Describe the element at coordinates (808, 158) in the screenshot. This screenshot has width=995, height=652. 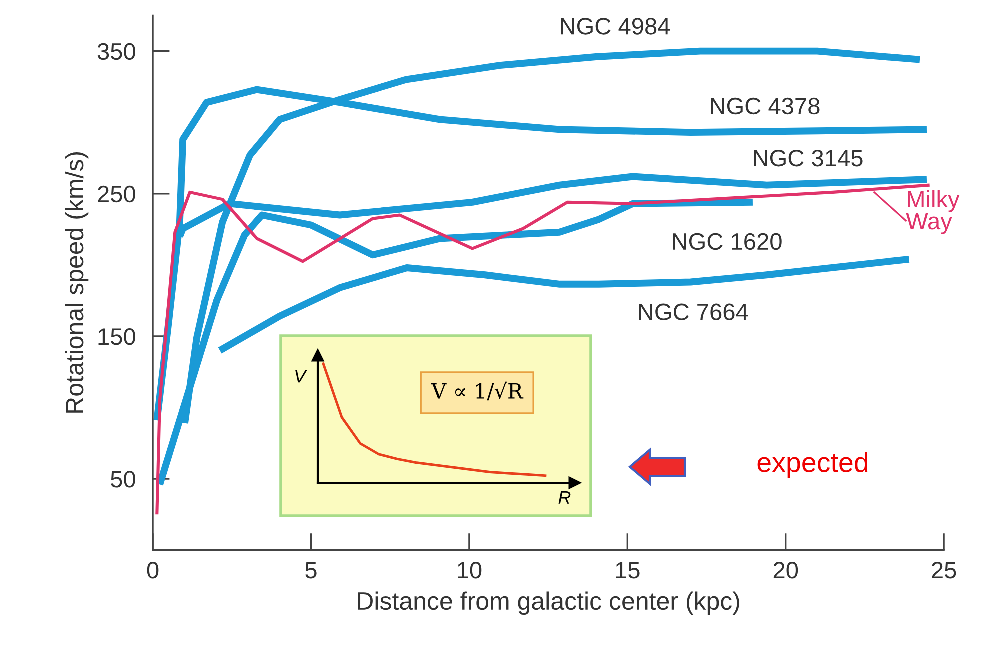
I see `series-label: NGC 3145` at that location.